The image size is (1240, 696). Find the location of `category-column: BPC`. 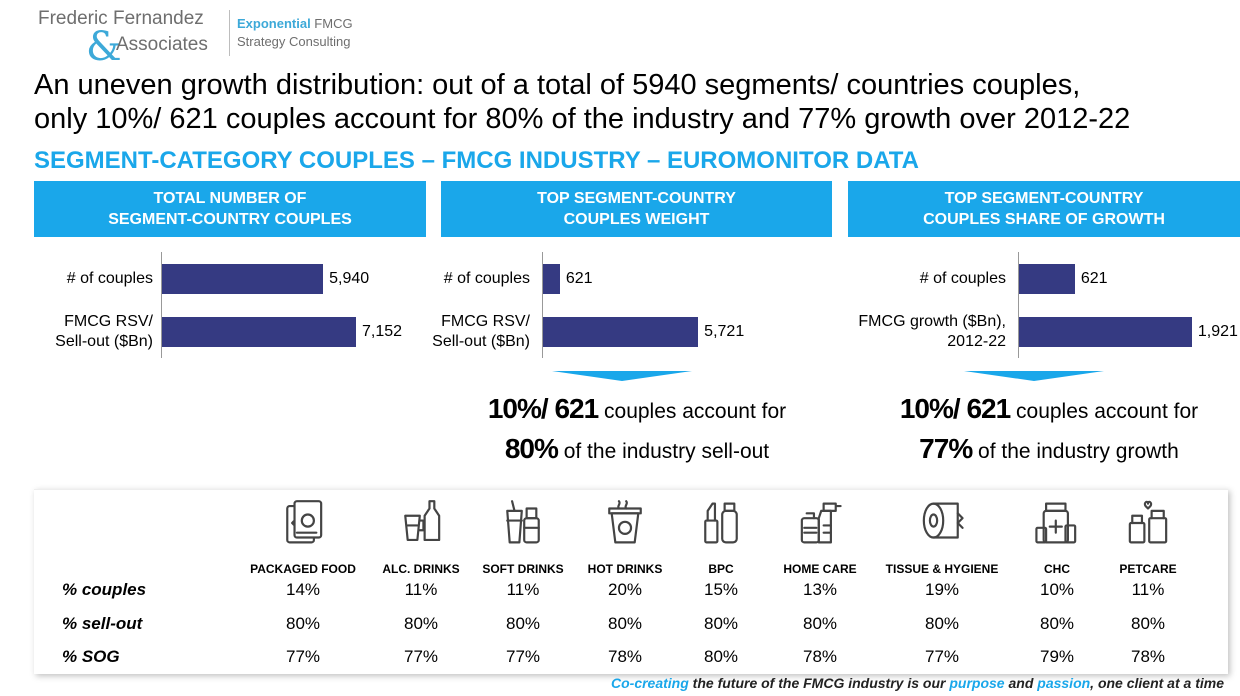

category-column: BPC is located at coordinates (721, 537).